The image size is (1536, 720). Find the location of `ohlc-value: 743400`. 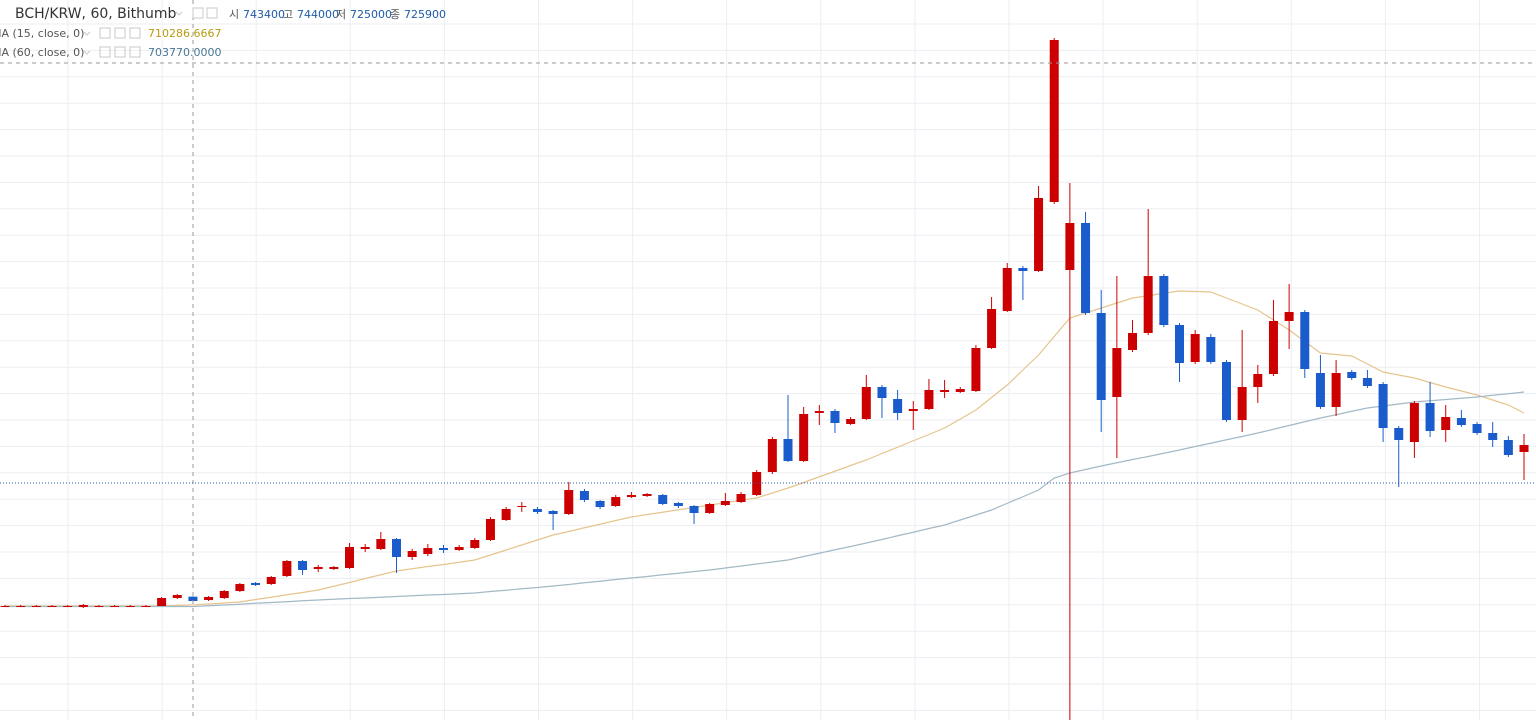

ohlc-value: 743400 is located at coordinates (264, 14).